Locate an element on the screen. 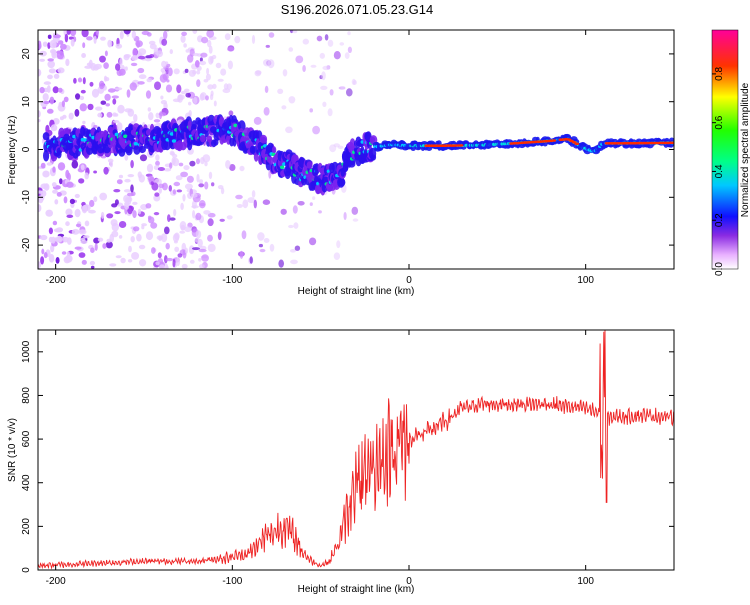 The height and width of the screenshot is (605, 750). spectrogram-y-tick-label: 10 is located at coordinates (26, 102).